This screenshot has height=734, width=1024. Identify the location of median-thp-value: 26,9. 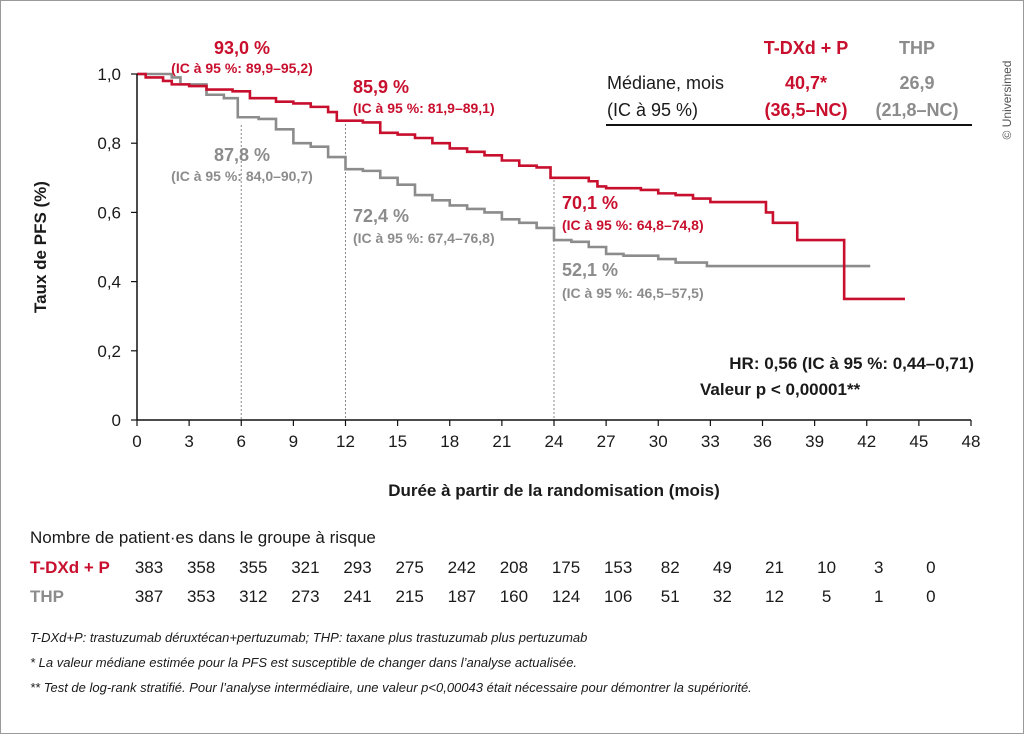
(916, 83).